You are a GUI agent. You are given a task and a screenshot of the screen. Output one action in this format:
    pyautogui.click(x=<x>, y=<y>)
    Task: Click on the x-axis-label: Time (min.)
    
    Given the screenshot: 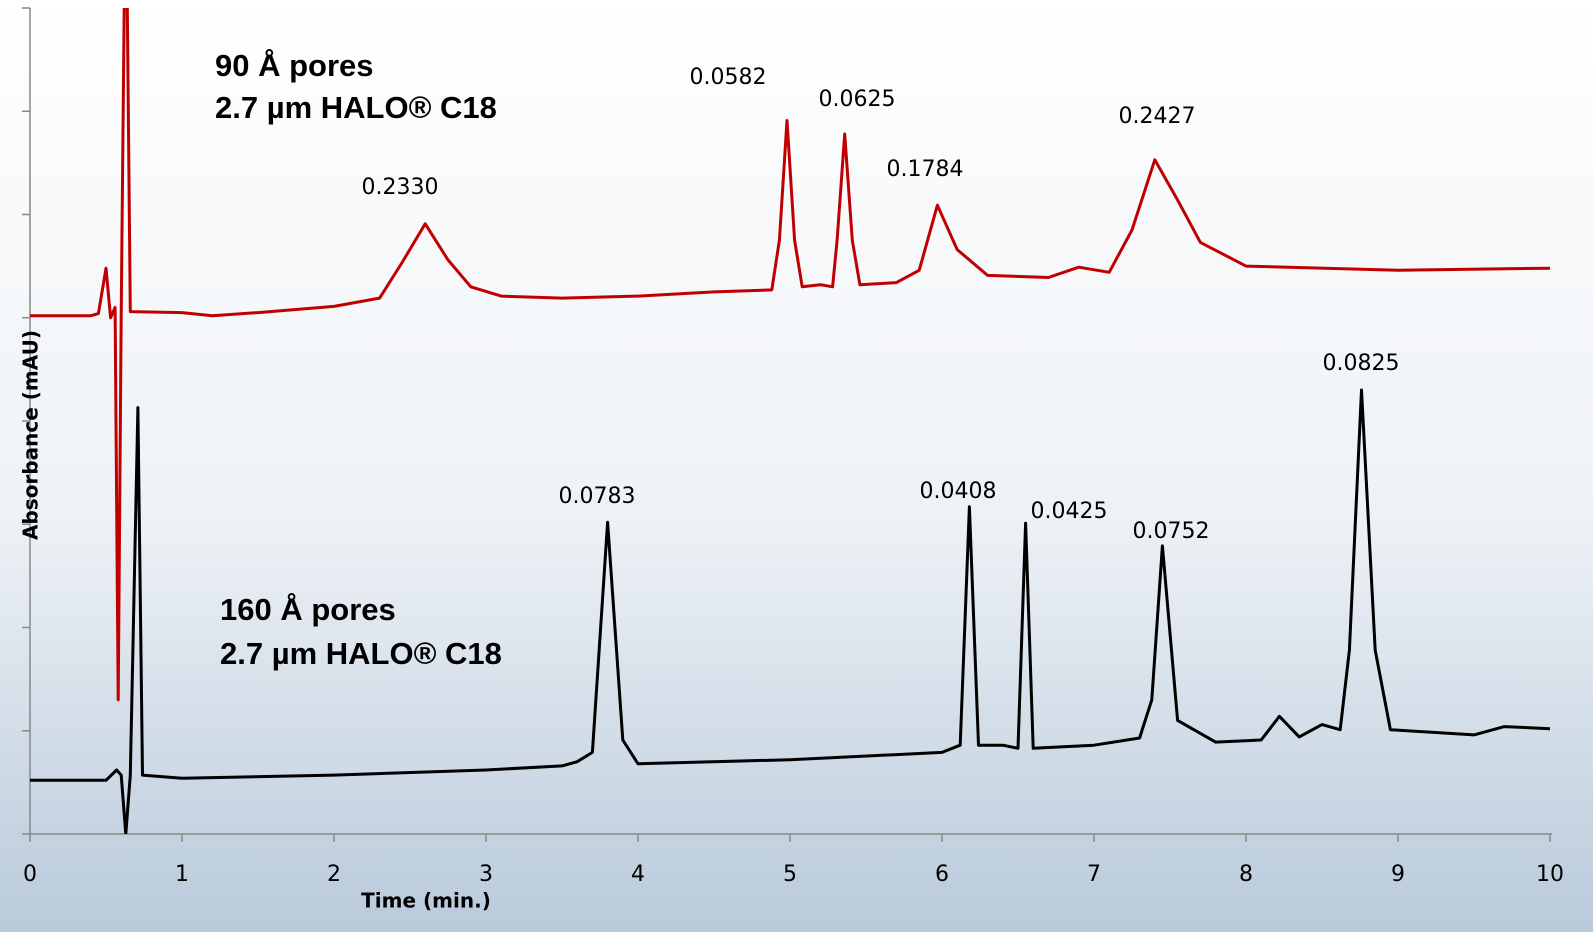 What is the action you would take?
    pyautogui.click(x=426, y=901)
    